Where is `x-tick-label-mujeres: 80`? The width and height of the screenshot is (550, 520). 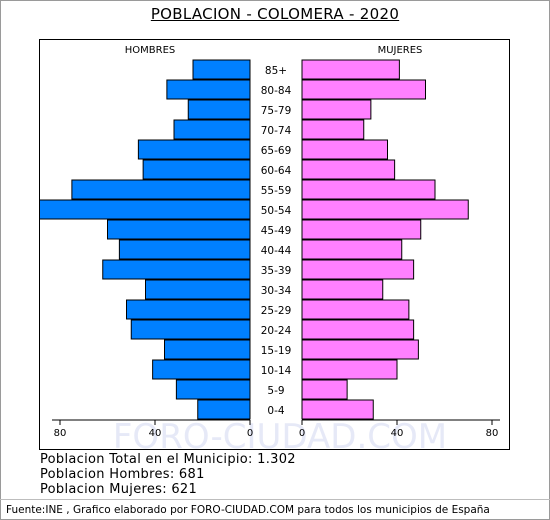 x-tick-label-mujeres: 80 is located at coordinates (492, 433).